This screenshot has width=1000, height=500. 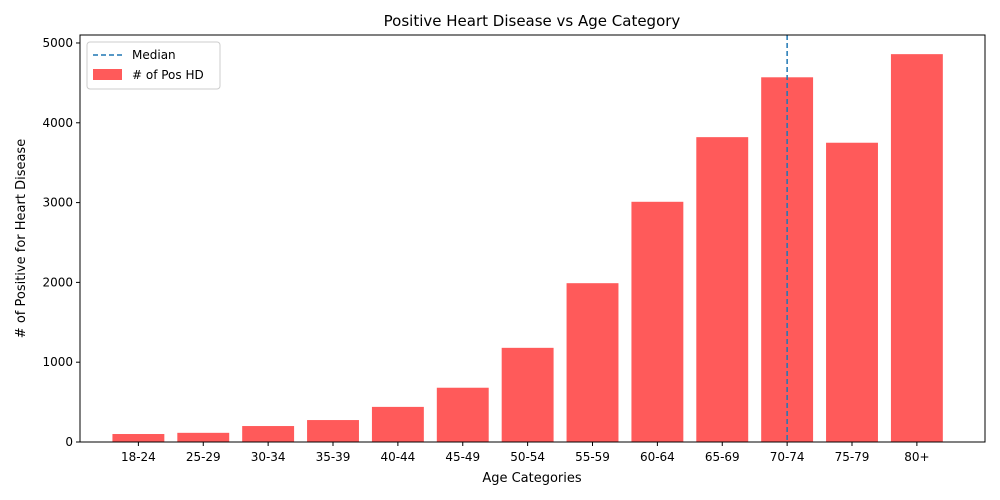 What do you see at coordinates (69, 442) in the screenshot?
I see `y-tick-label-0: 0` at bounding box center [69, 442].